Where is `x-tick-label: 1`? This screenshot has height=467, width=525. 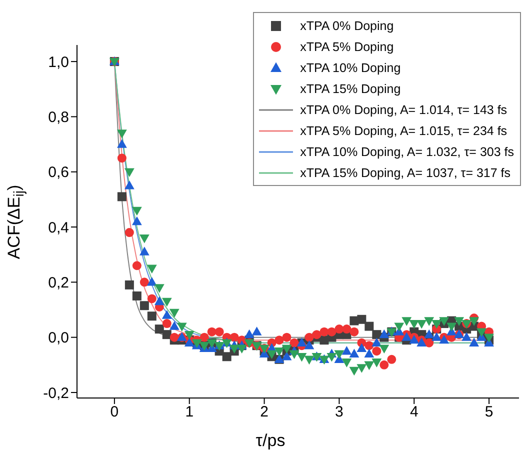 x-tick-label: 1 is located at coordinates (189, 412).